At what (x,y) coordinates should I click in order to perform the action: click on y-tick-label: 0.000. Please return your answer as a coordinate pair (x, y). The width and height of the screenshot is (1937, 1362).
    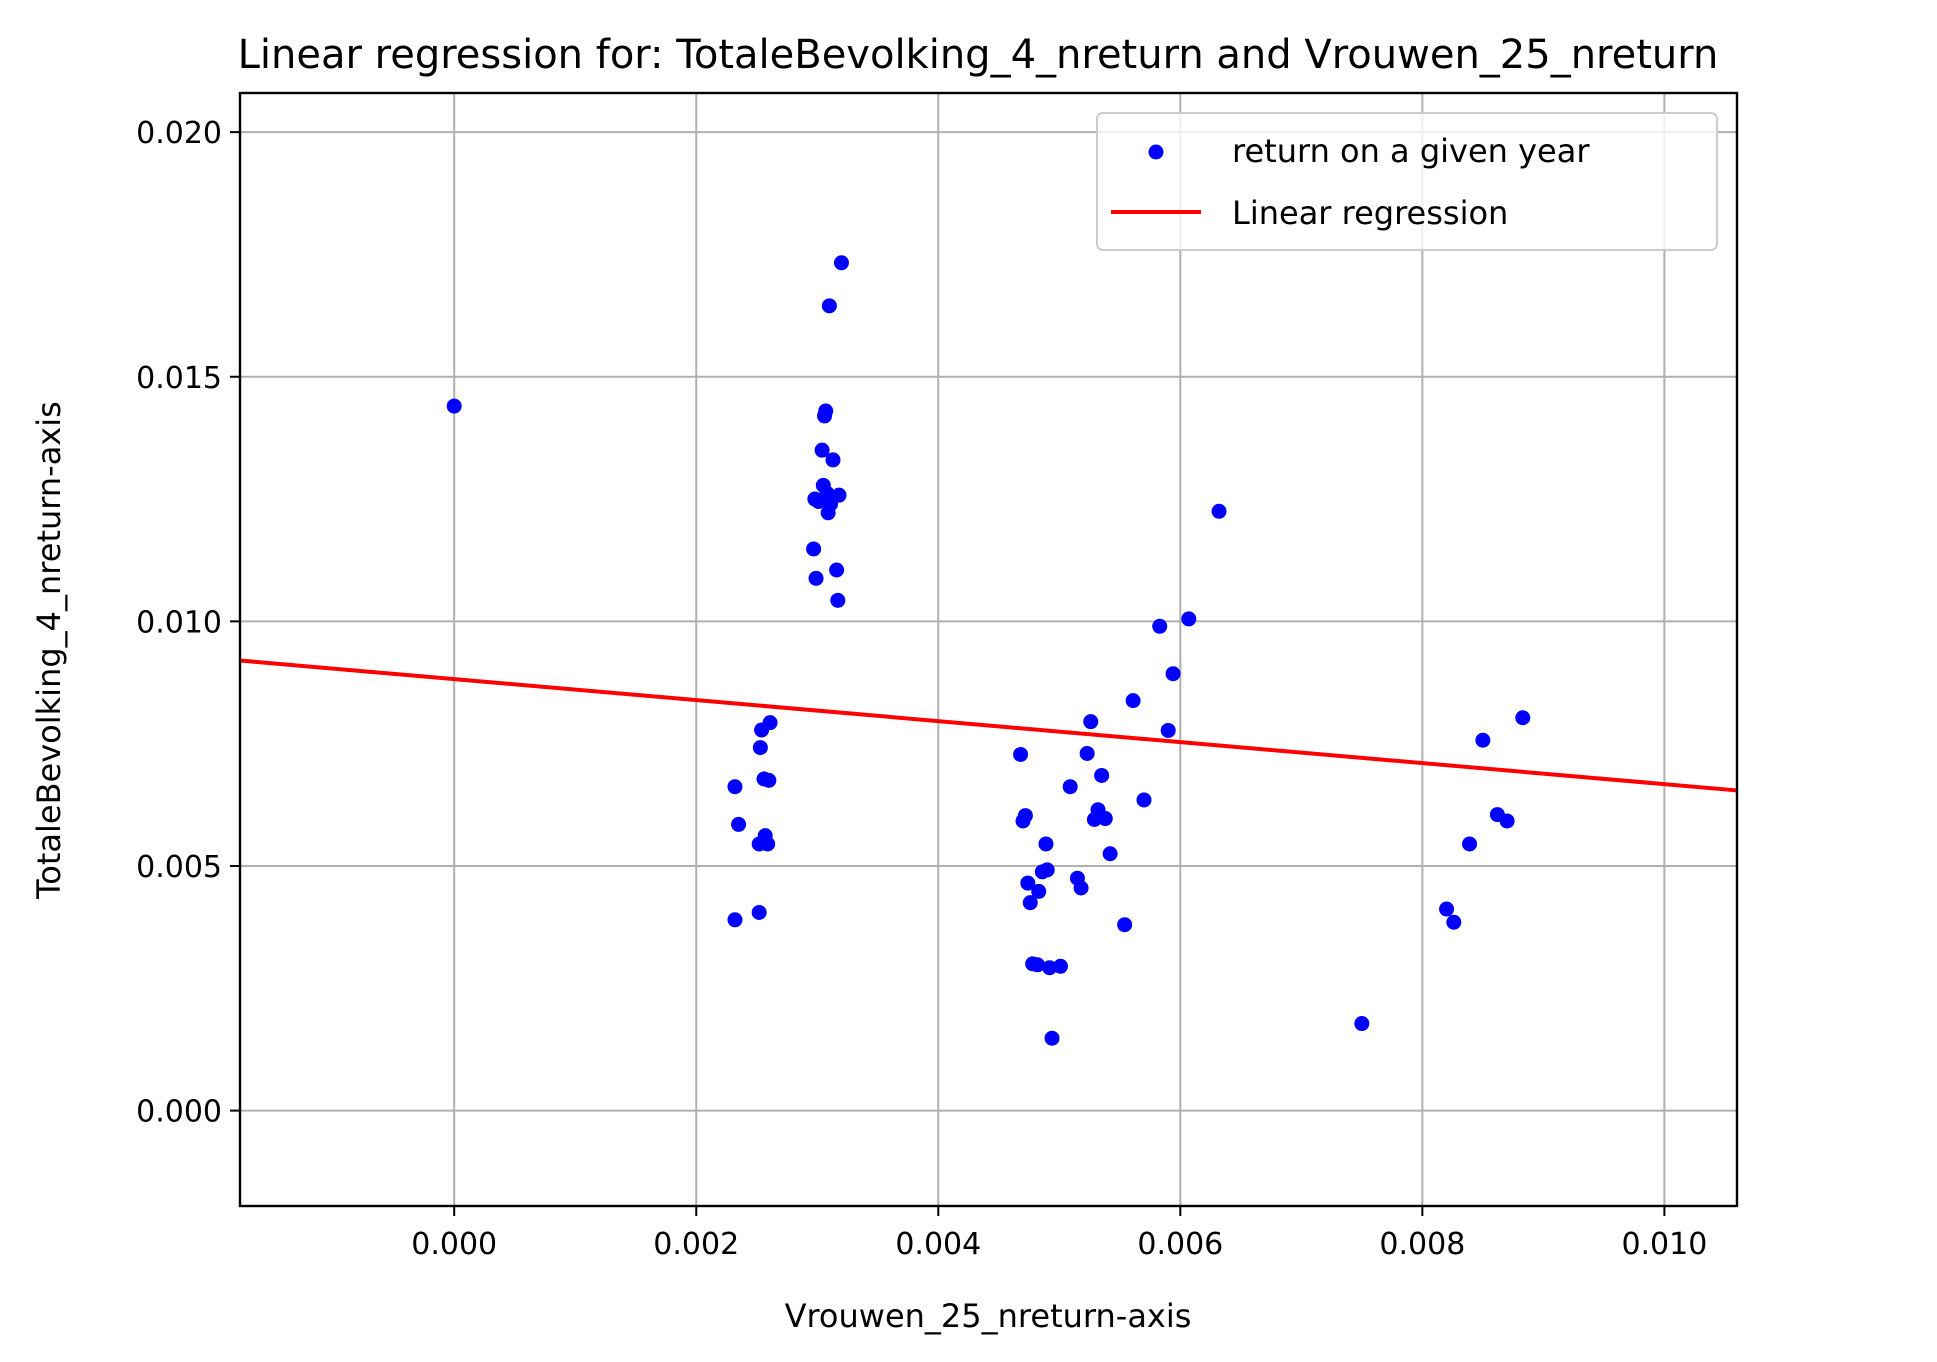
    Looking at the image, I should click on (179, 1112).